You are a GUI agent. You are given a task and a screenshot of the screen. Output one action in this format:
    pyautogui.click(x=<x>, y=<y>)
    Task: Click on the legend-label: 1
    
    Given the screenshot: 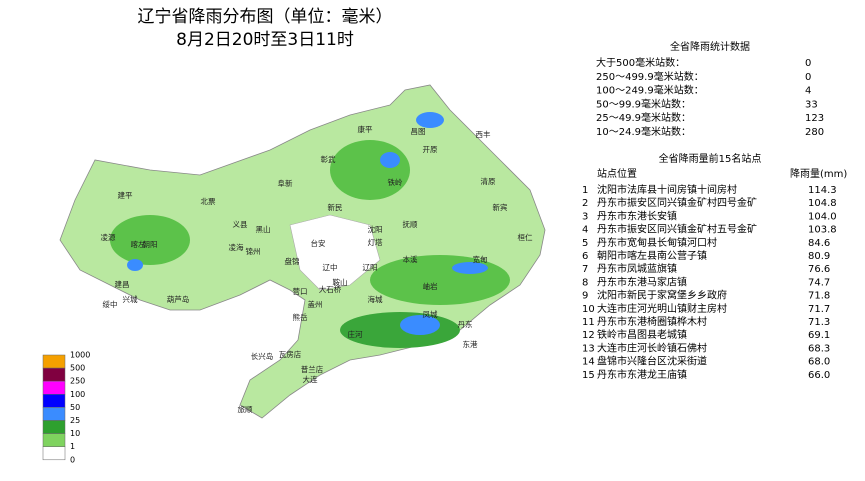 What is the action you would take?
    pyautogui.click(x=72, y=446)
    